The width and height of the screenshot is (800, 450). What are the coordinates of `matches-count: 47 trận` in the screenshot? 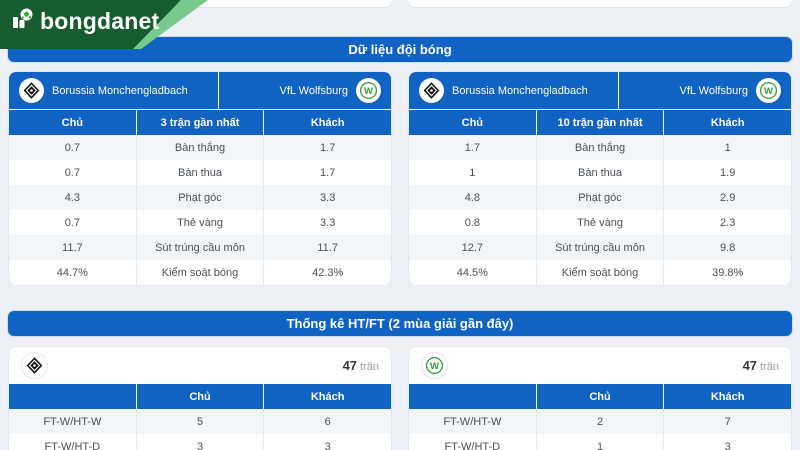 It's located at (761, 365).